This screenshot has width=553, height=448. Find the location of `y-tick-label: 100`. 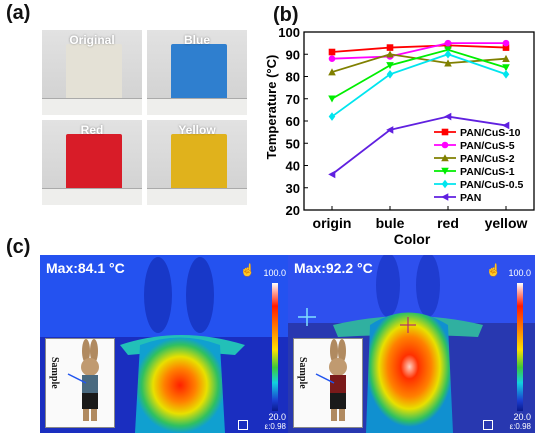

y-tick-label: 100 is located at coordinates (289, 32).